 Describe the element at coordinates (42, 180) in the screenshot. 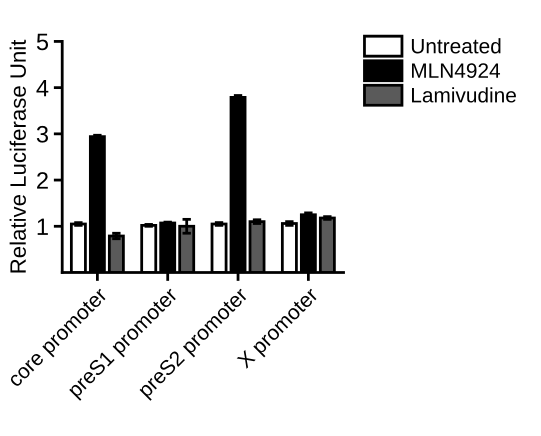

I see `y-tick-label: 2` at that location.